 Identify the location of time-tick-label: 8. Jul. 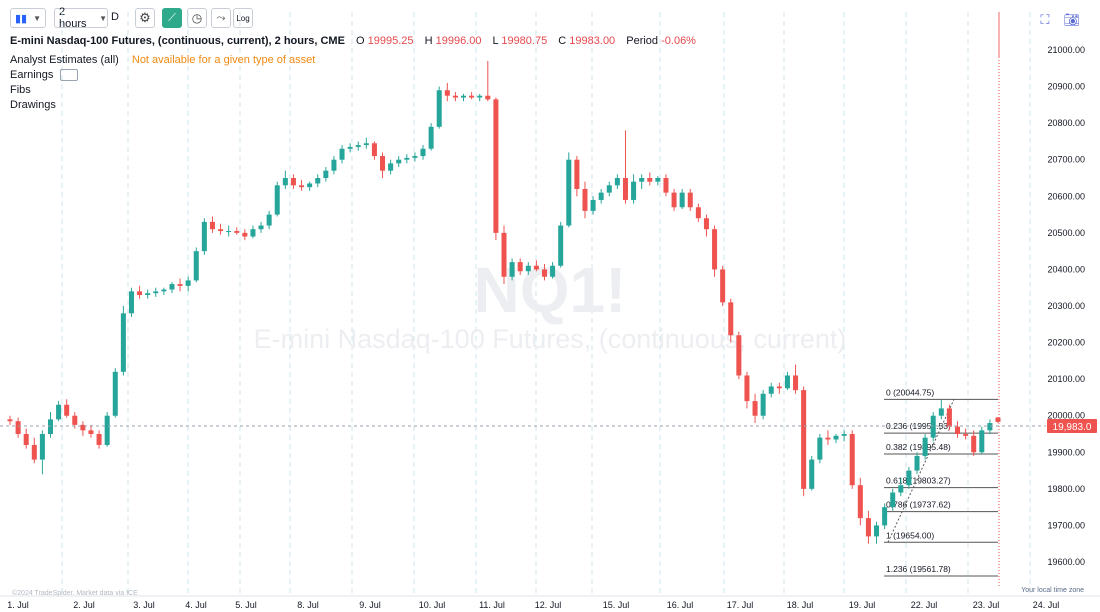
(308, 605).